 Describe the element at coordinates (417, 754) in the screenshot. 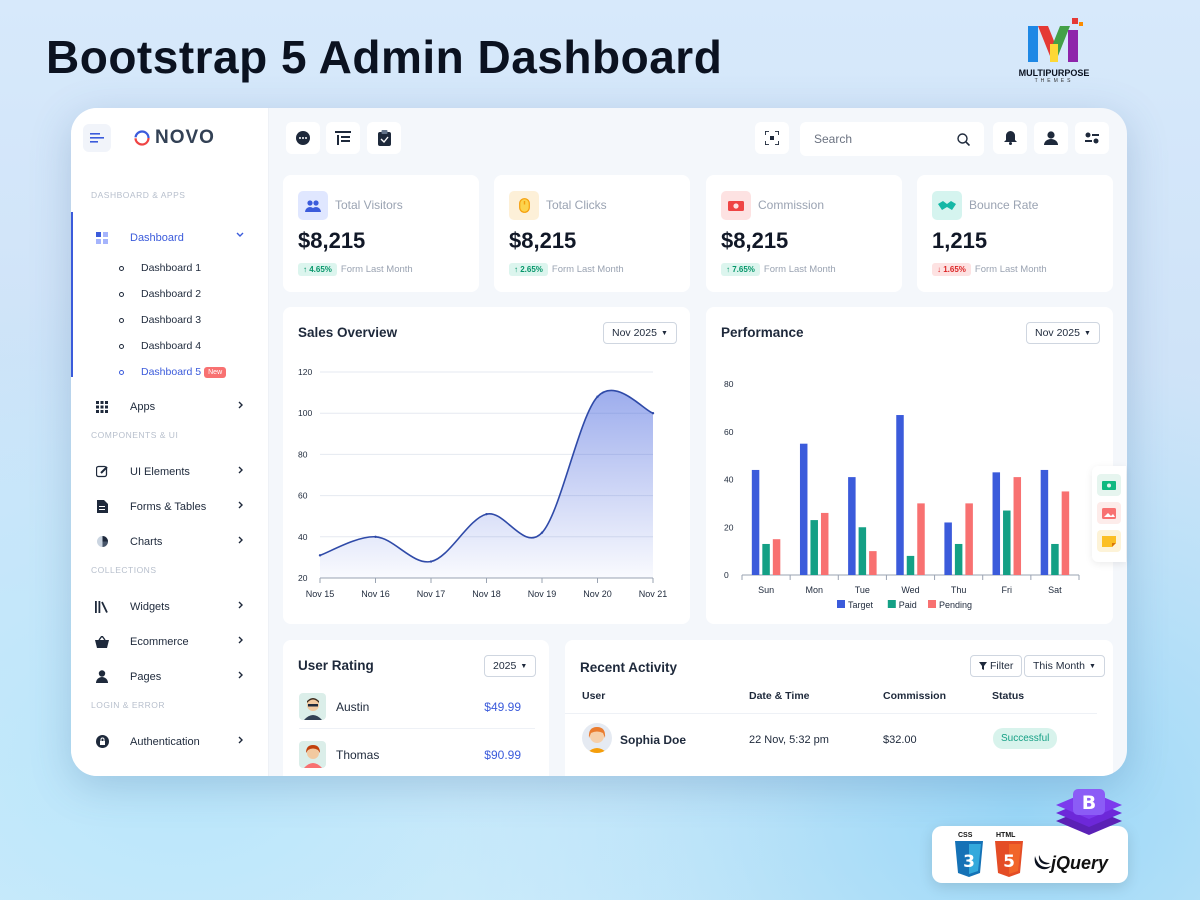

I see `list-item: Thomas $90.99` at that location.